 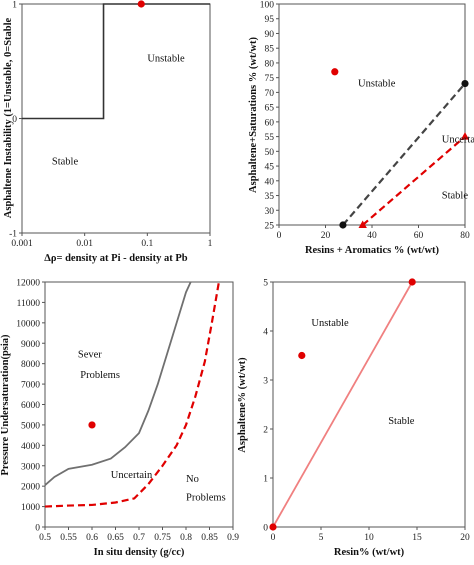 I want to click on chart2-region-label: Unstable, so click(x=377, y=84).